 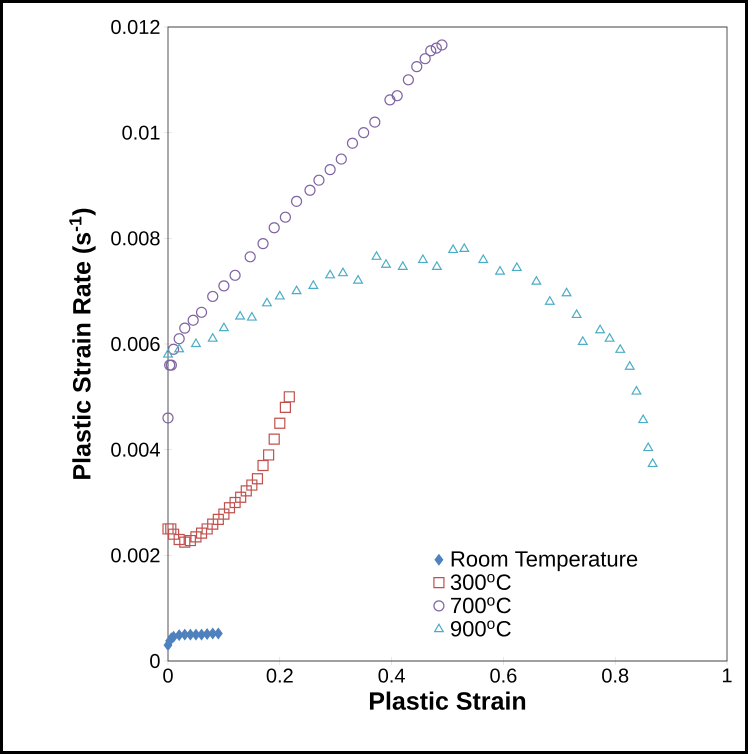 What do you see at coordinates (155, 661) in the screenshot?
I see `y-tick-label: 0` at bounding box center [155, 661].